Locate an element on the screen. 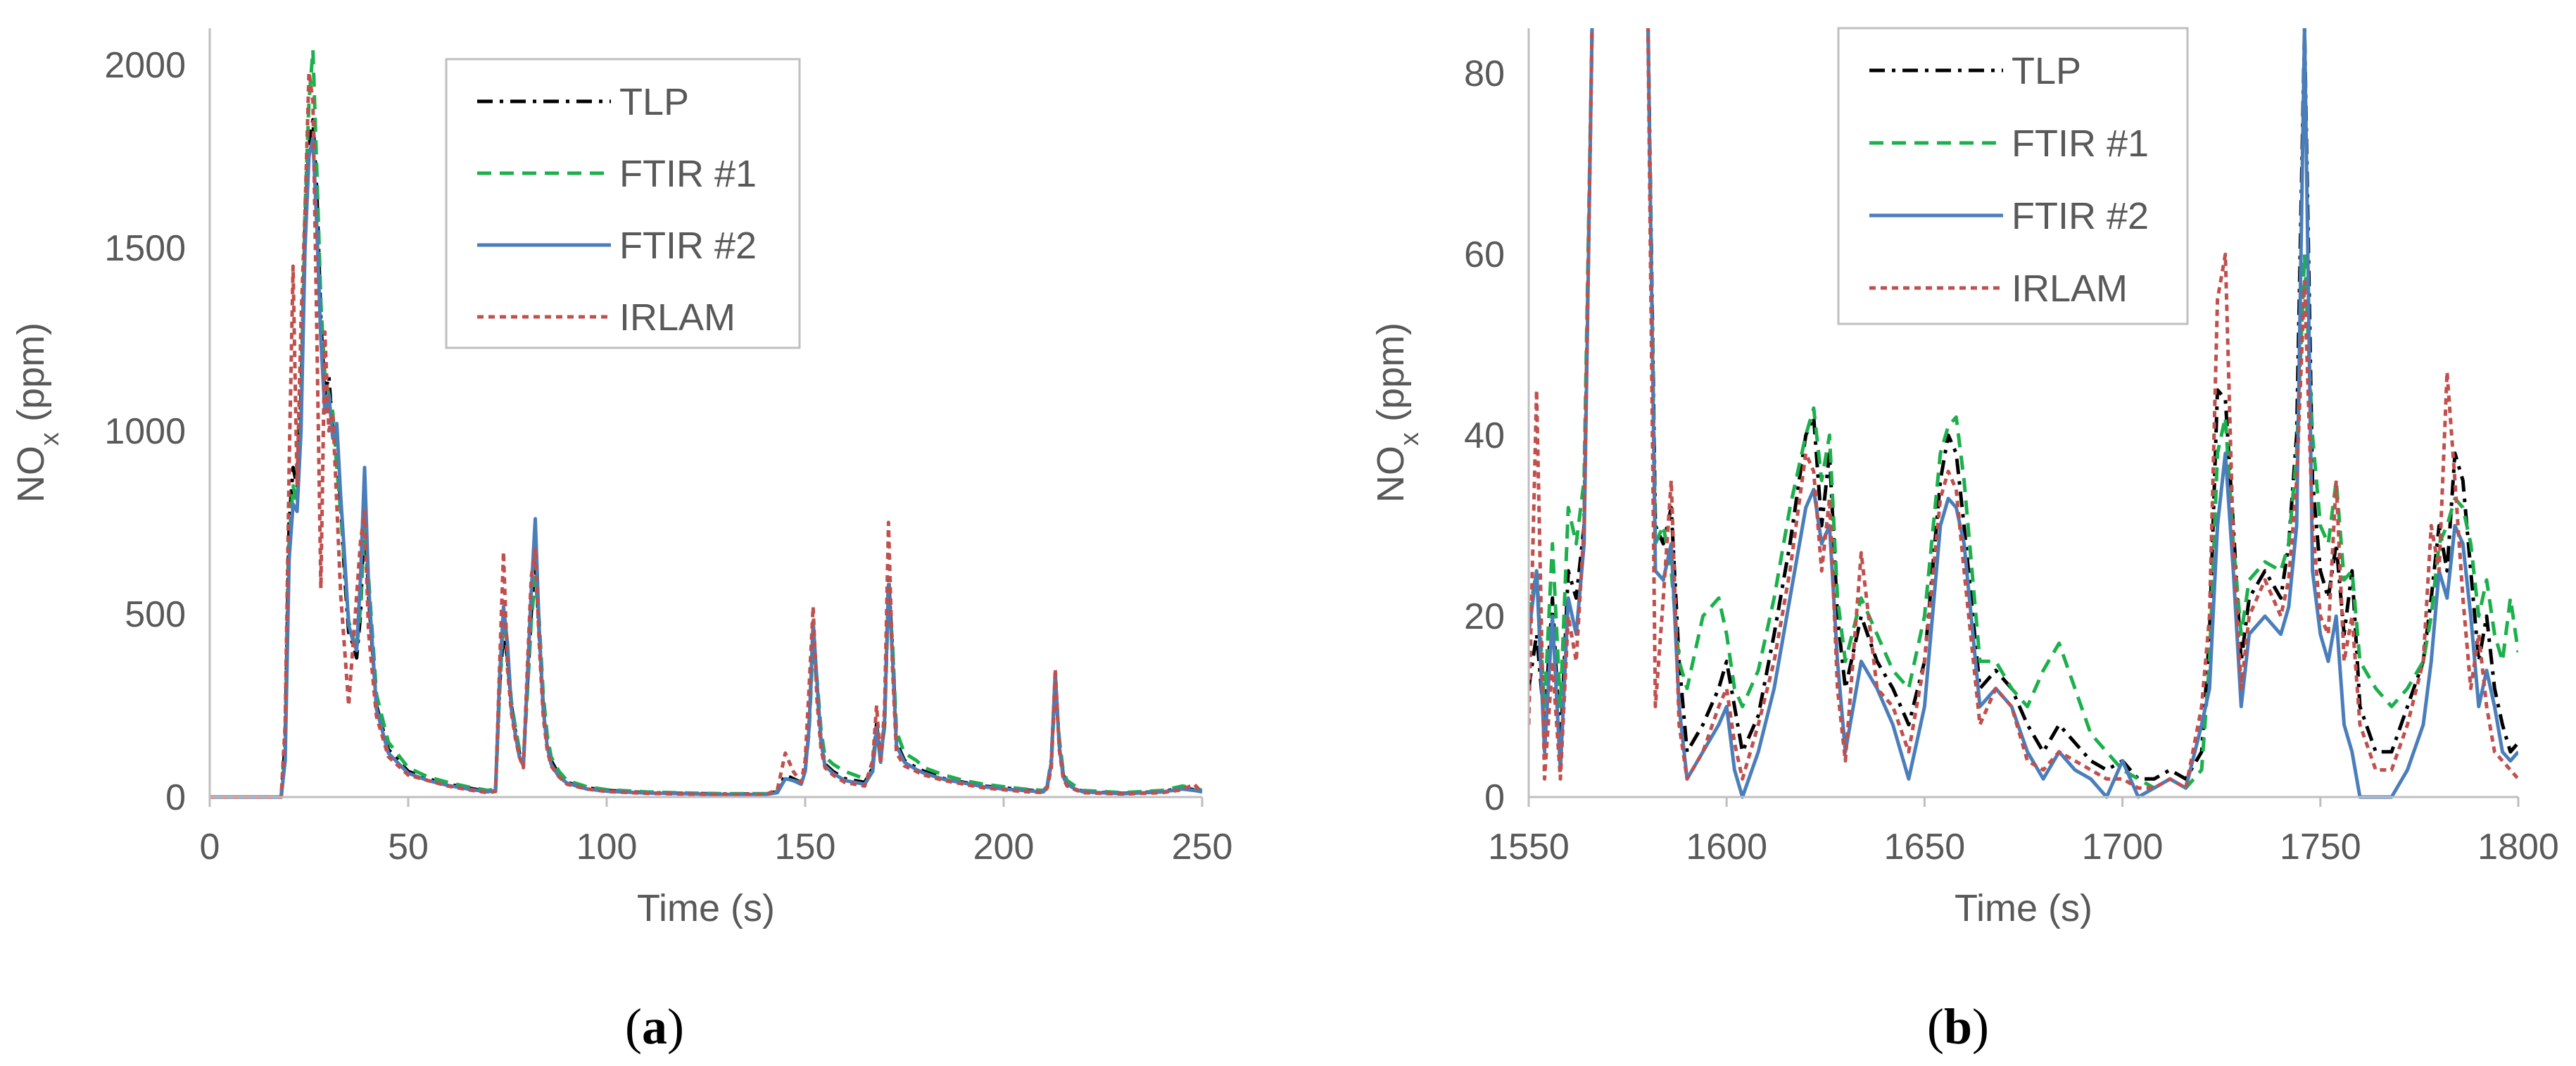 Image resolution: width=2576 pixels, height=1066 pixels. y-tick-label: 80 is located at coordinates (1484, 74).